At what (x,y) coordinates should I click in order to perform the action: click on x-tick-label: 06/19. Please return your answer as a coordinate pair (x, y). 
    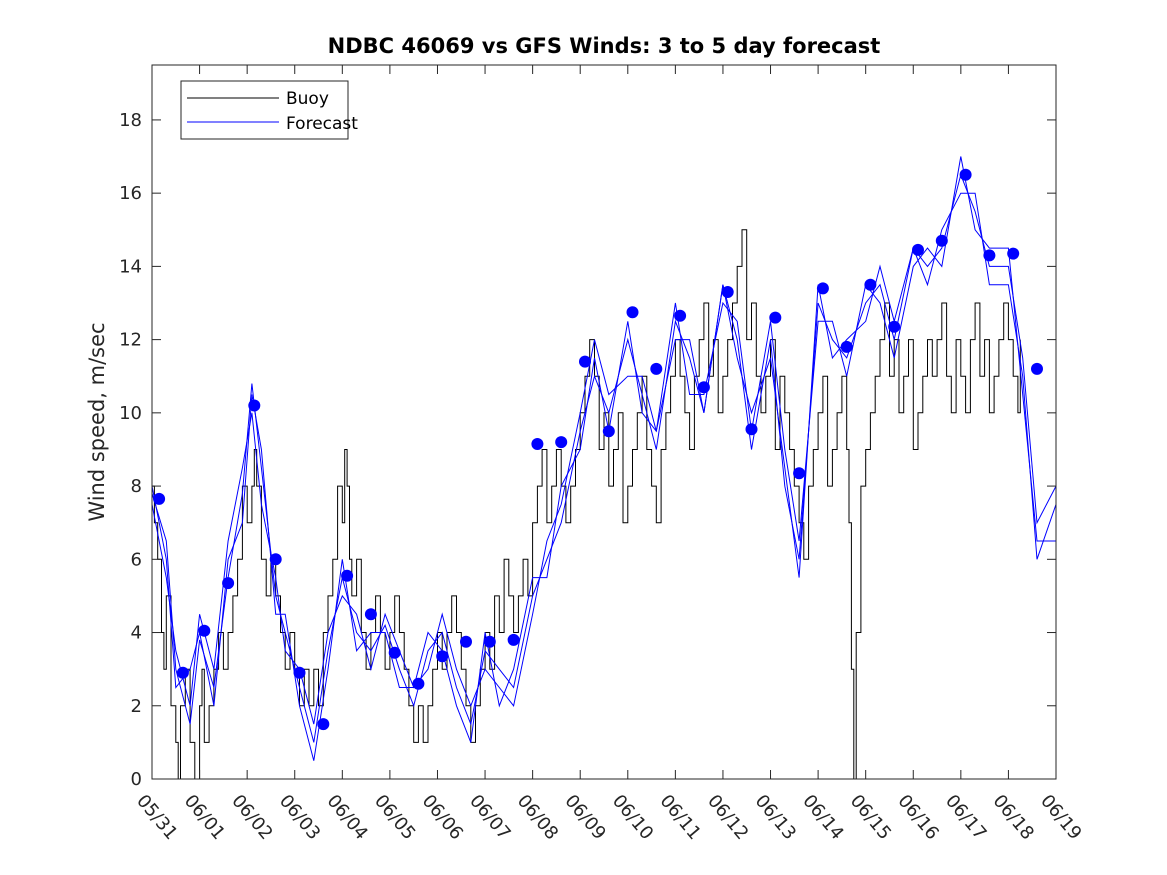
    Looking at the image, I should click on (1060, 817).